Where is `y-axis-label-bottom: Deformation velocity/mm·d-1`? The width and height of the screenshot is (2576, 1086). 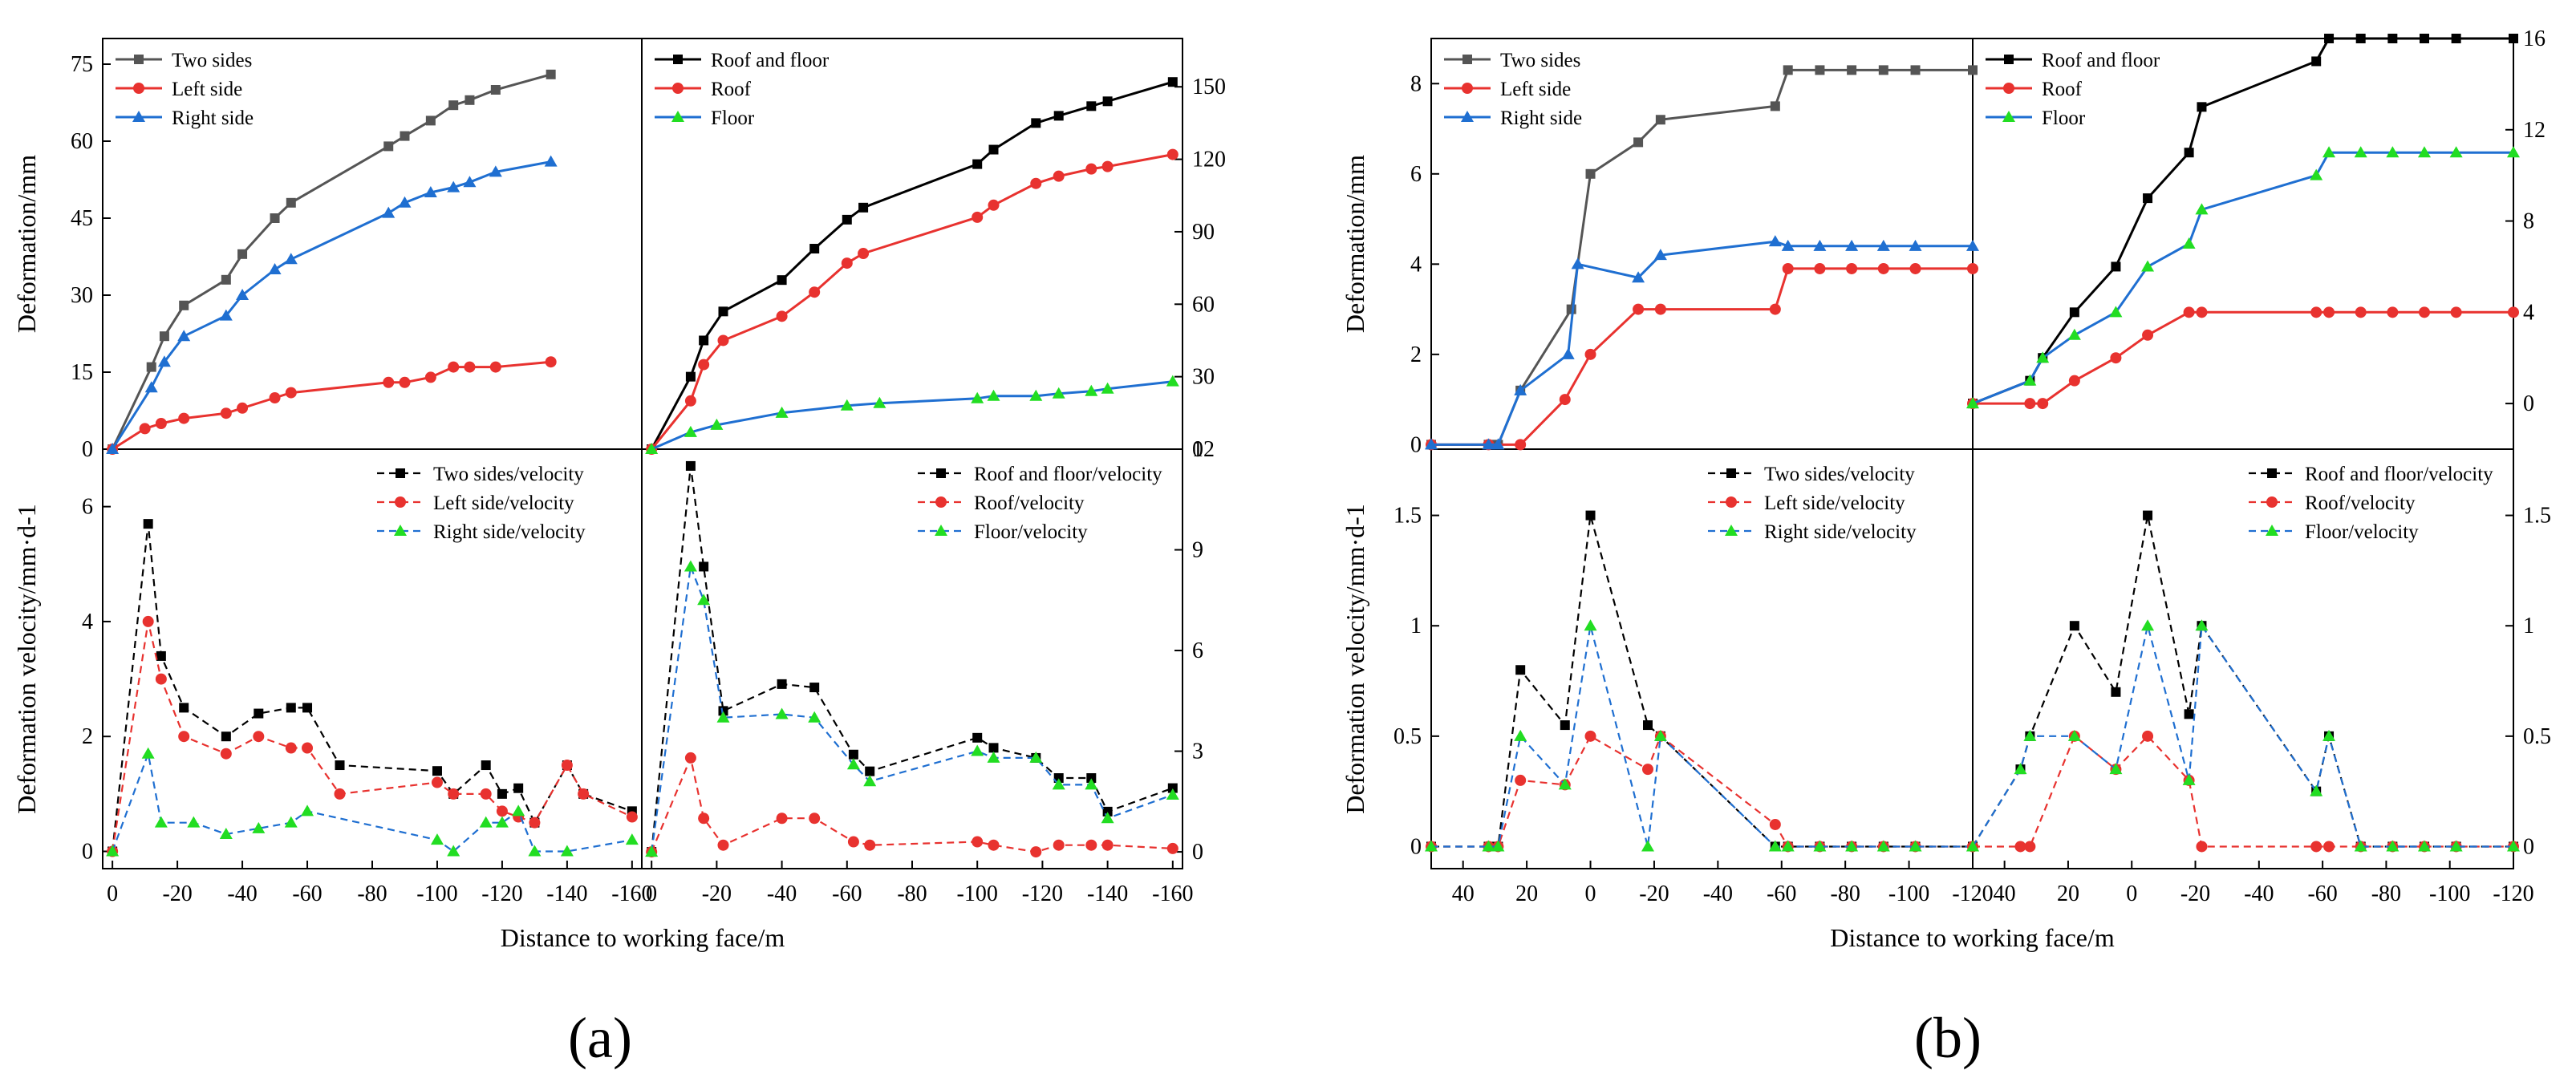
y-axis-label-bottom: Deformation velocity/mm·d-1 is located at coordinates (1355, 659).